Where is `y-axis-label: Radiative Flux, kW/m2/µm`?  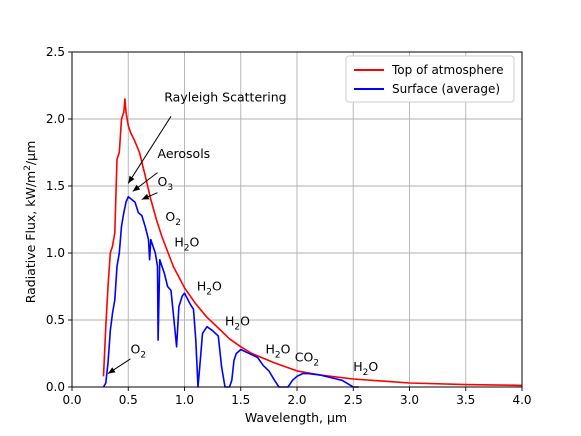 y-axis-label: Radiative Flux, kW/m2/µm is located at coordinates (30, 222).